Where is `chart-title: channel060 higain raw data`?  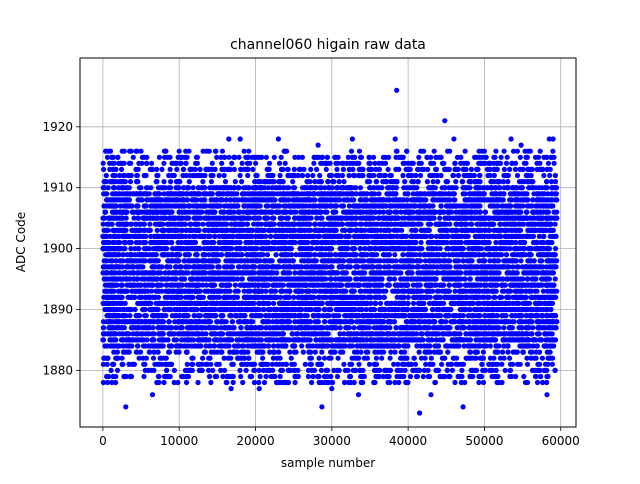 chart-title: channel060 higain raw data is located at coordinates (328, 45).